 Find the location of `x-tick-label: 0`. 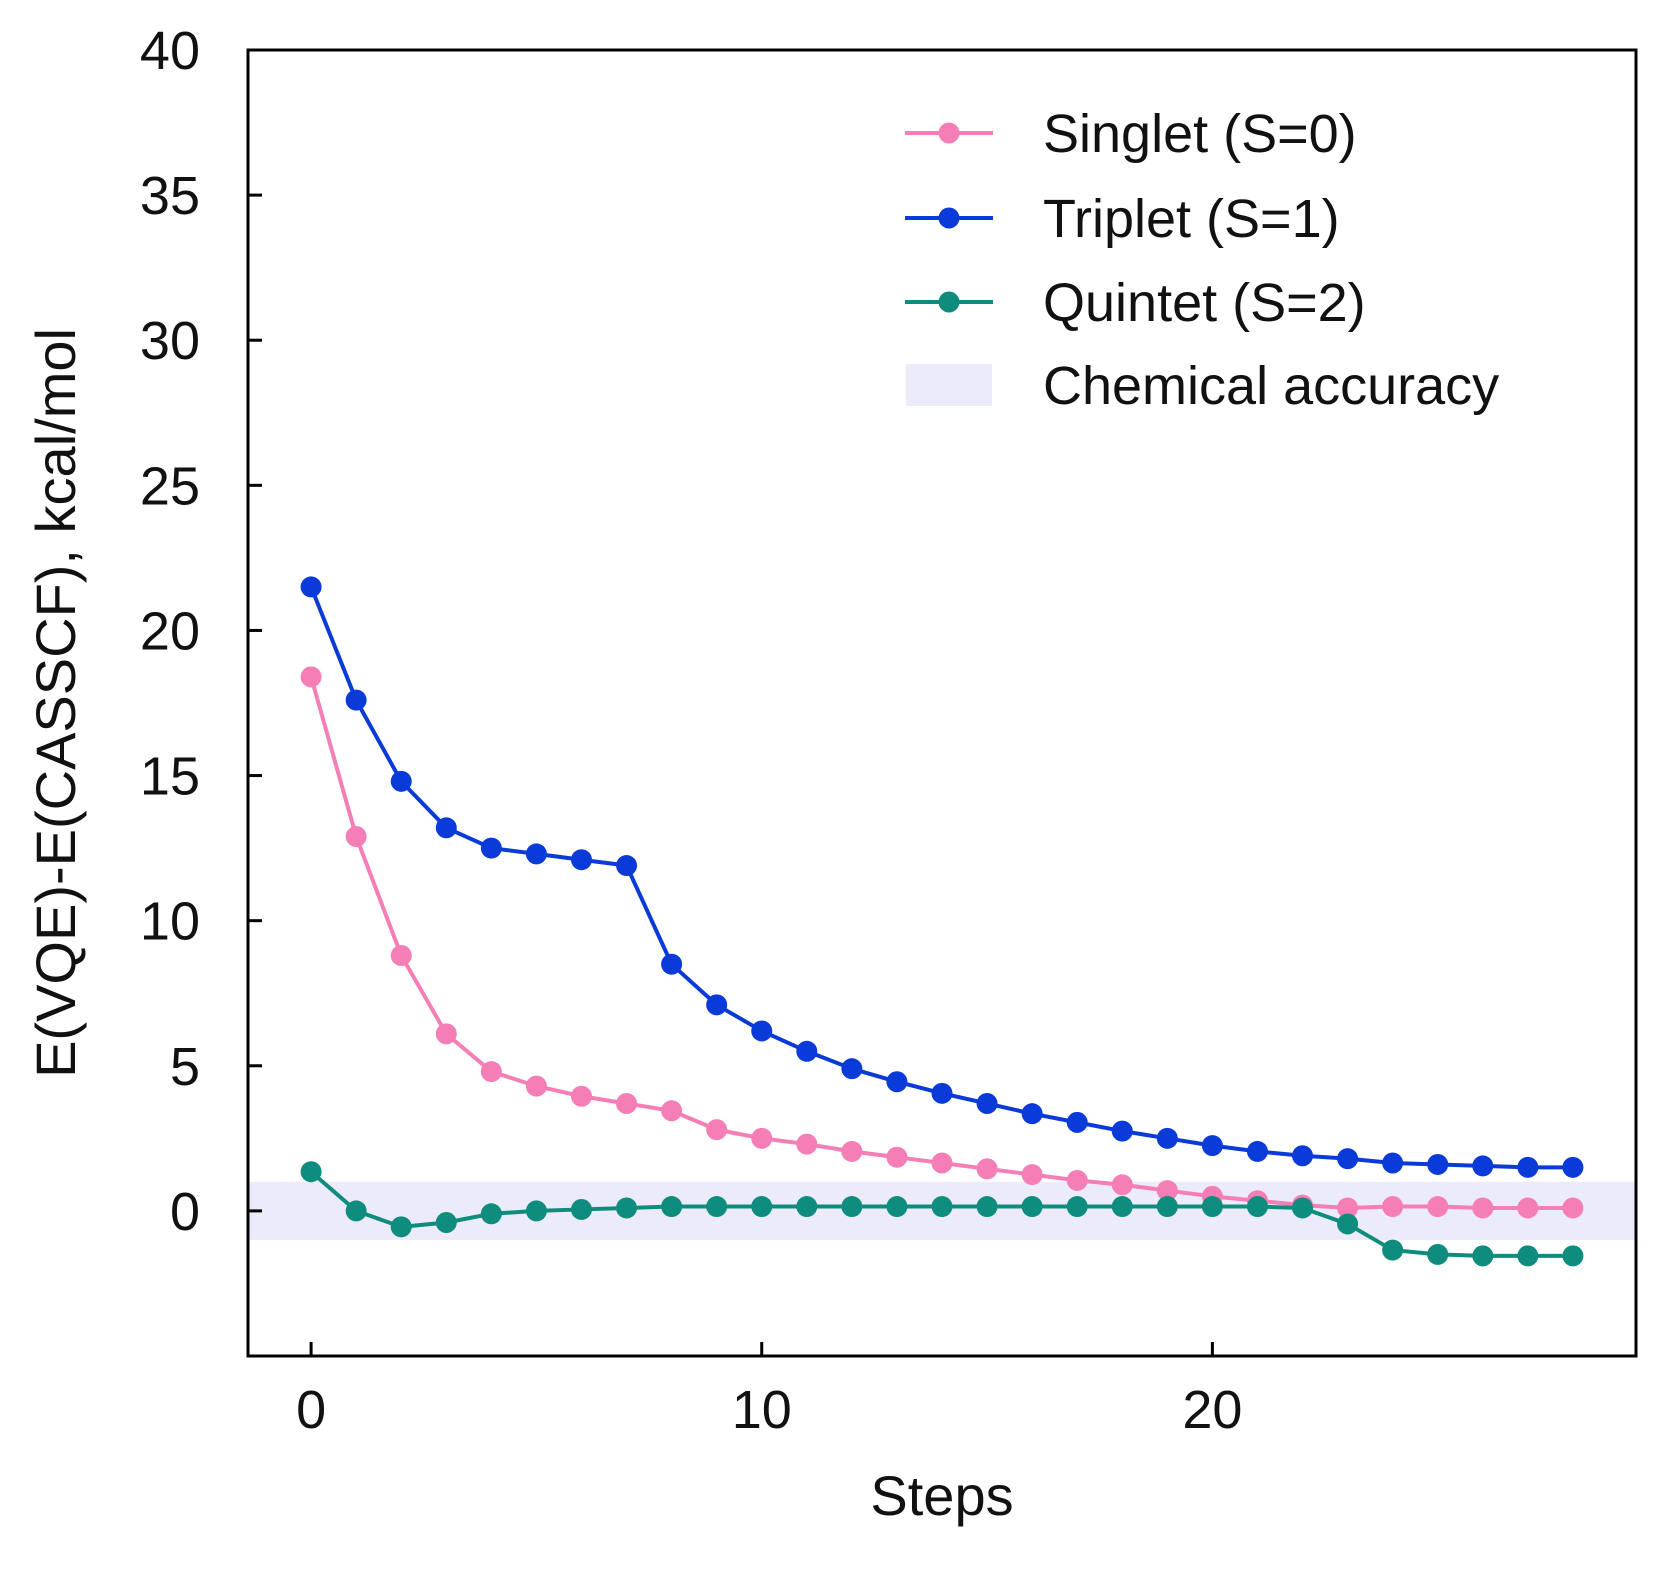

x-tick-label: 0 is located at coordinates (311, 1410).